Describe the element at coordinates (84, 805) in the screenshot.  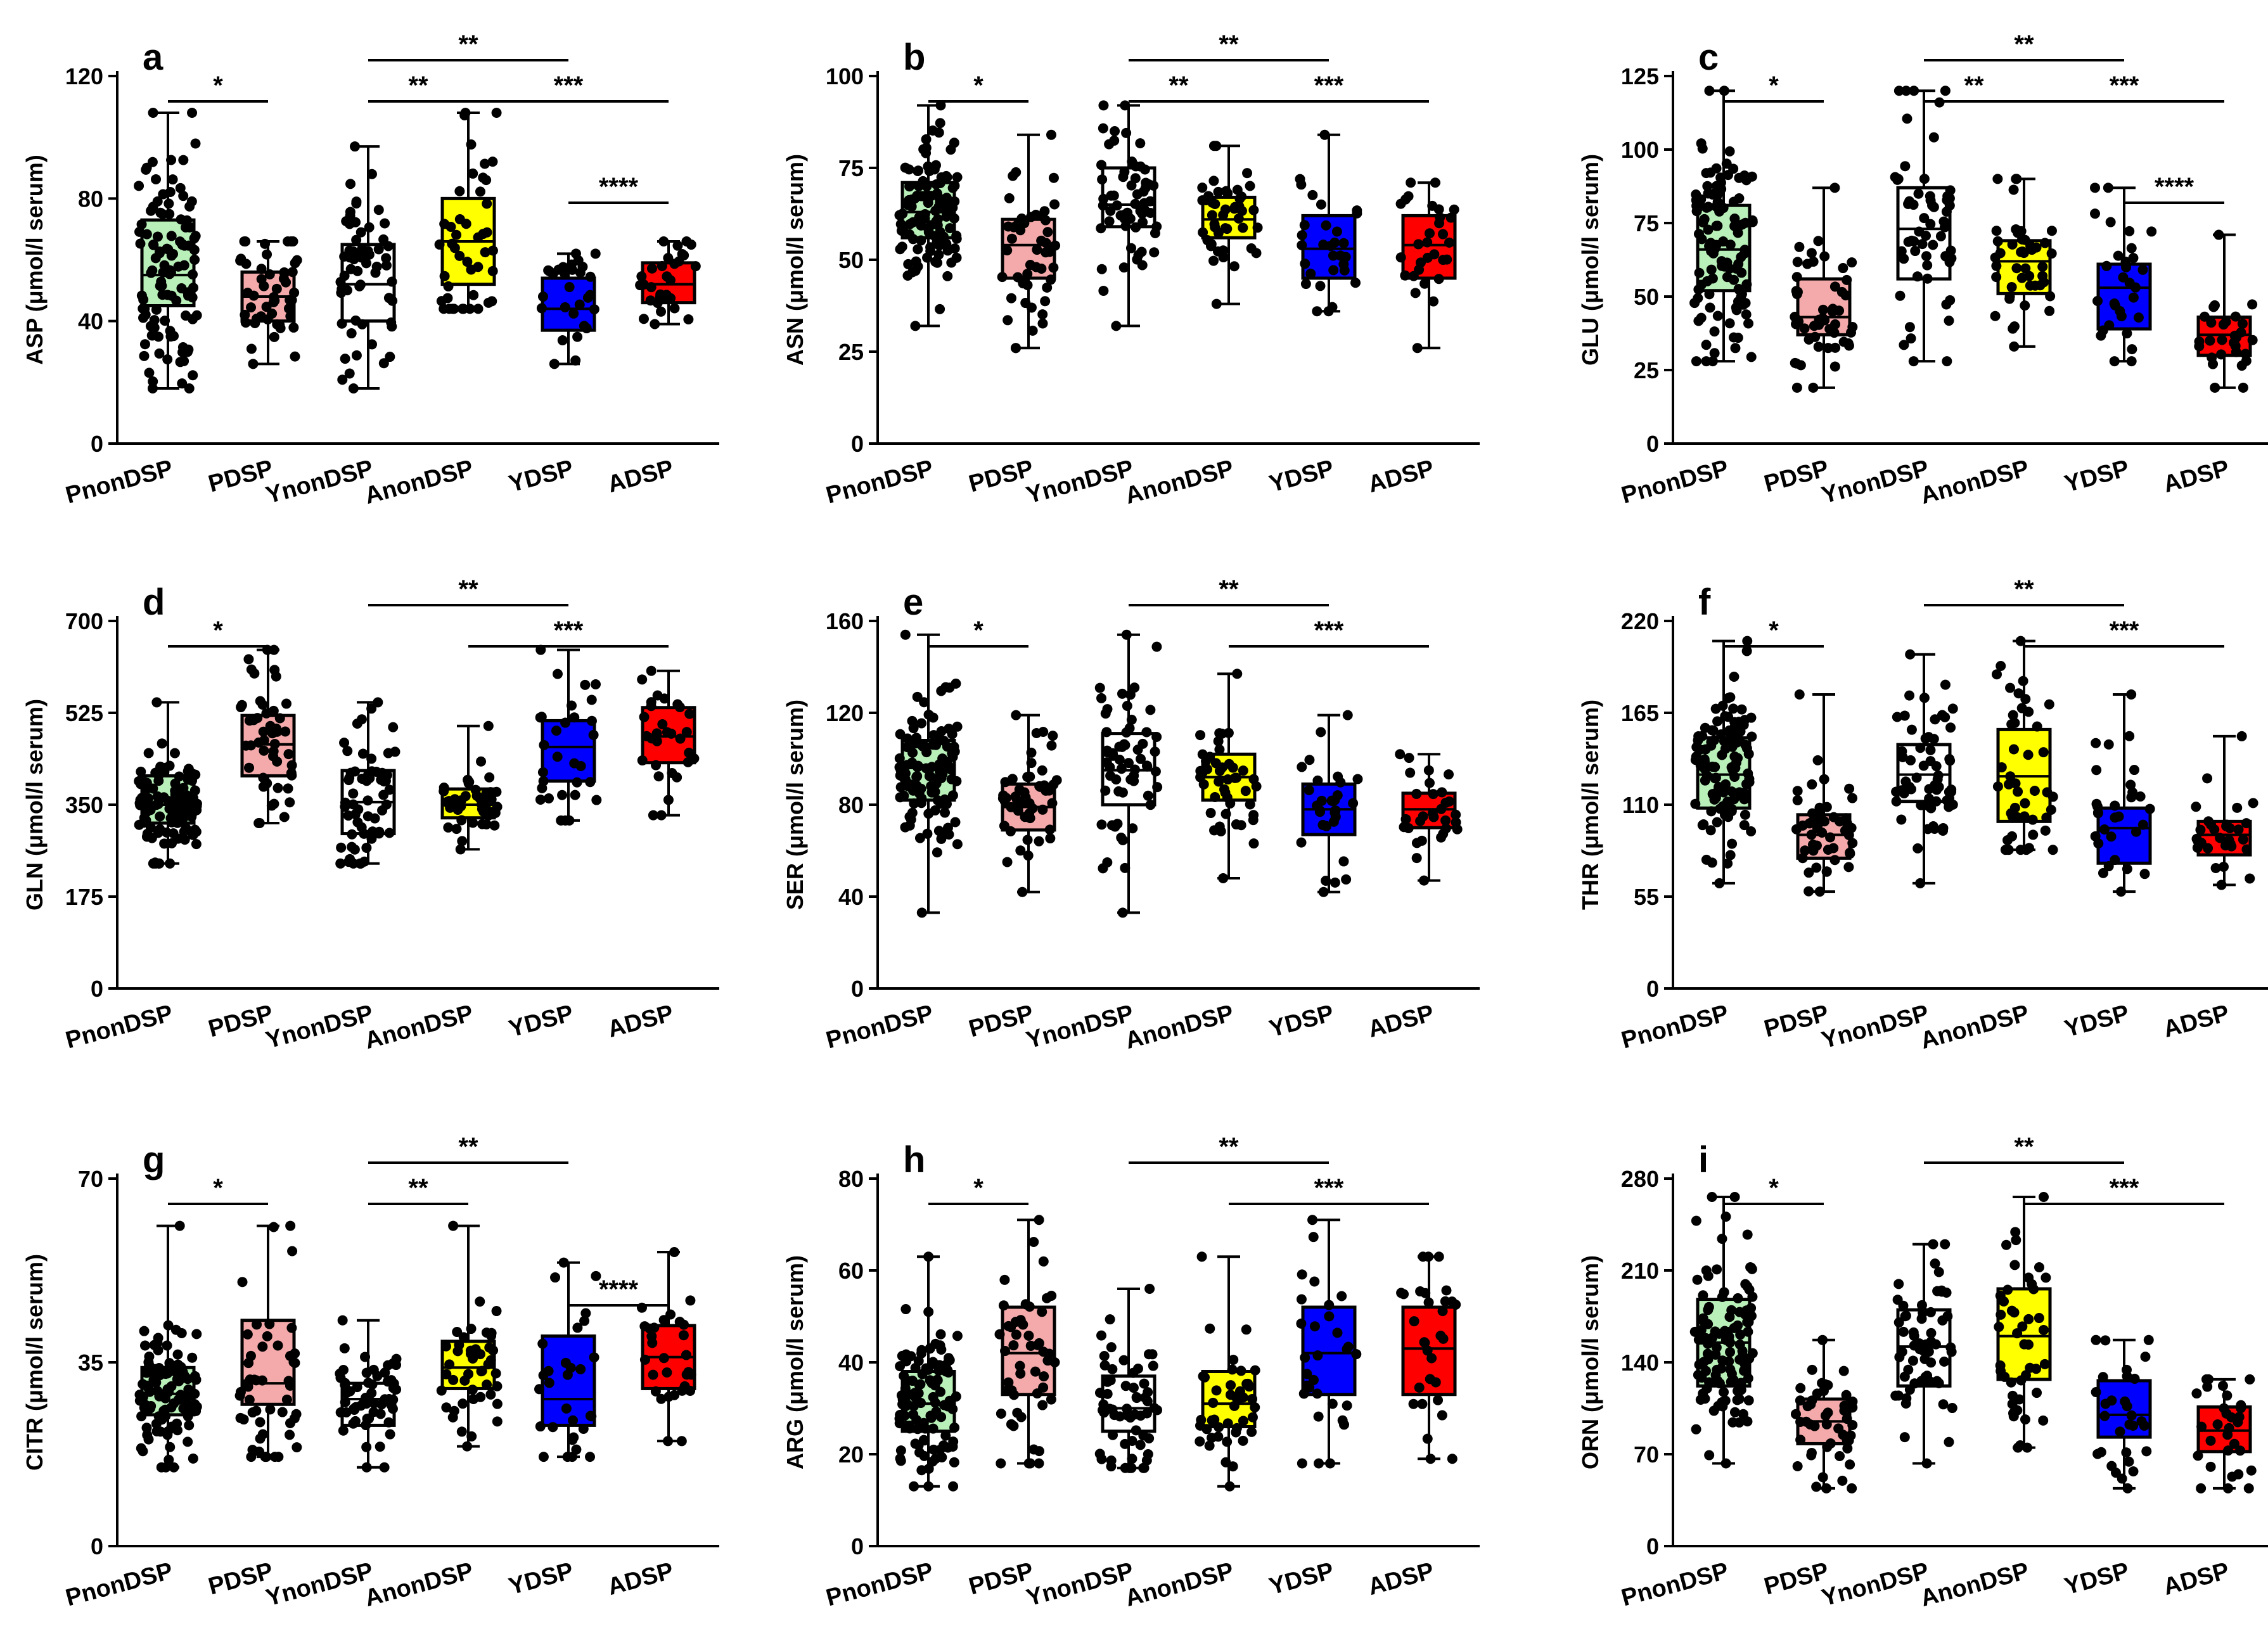
I see `y-tick-label: 350` at that location.